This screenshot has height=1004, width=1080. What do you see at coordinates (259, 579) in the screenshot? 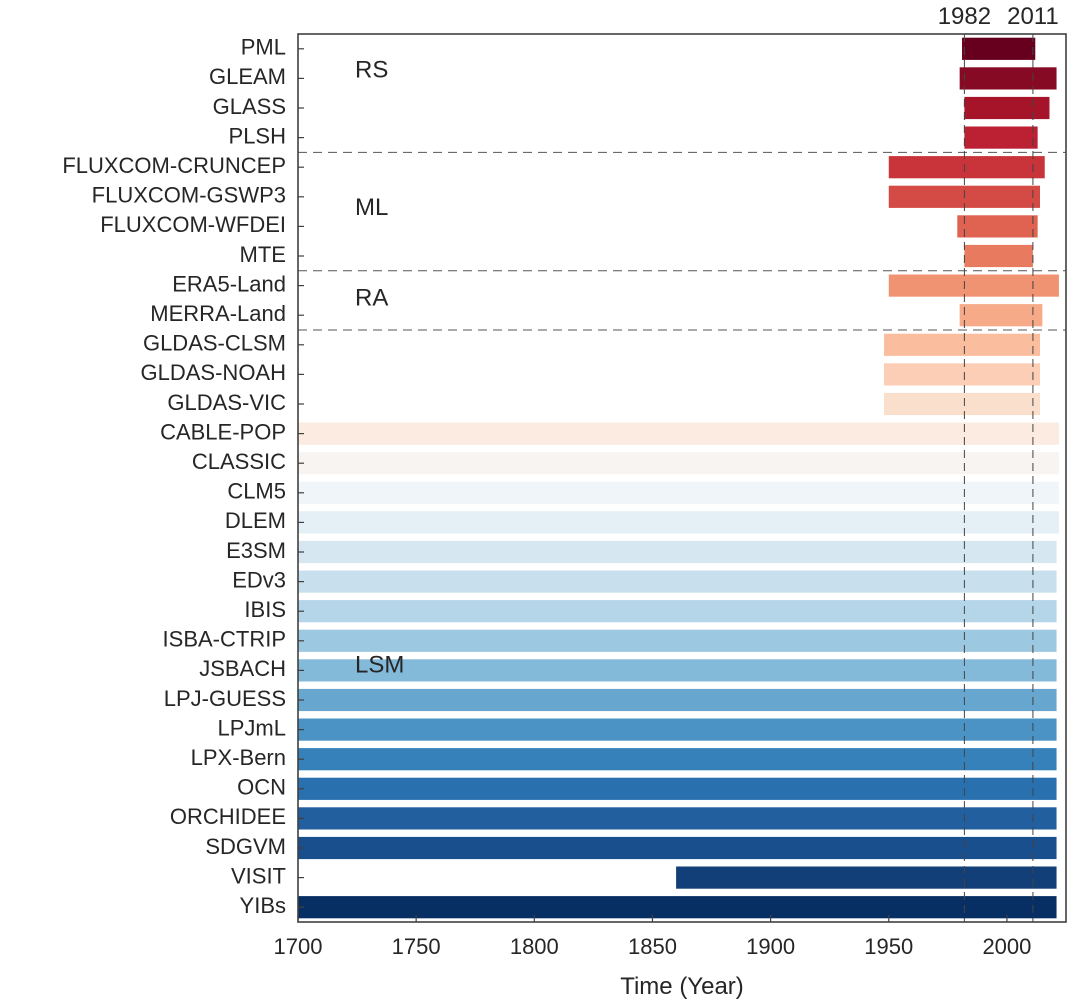
I see `y-tick-label-edv3: EDv3` at bounding box center [259, 579].